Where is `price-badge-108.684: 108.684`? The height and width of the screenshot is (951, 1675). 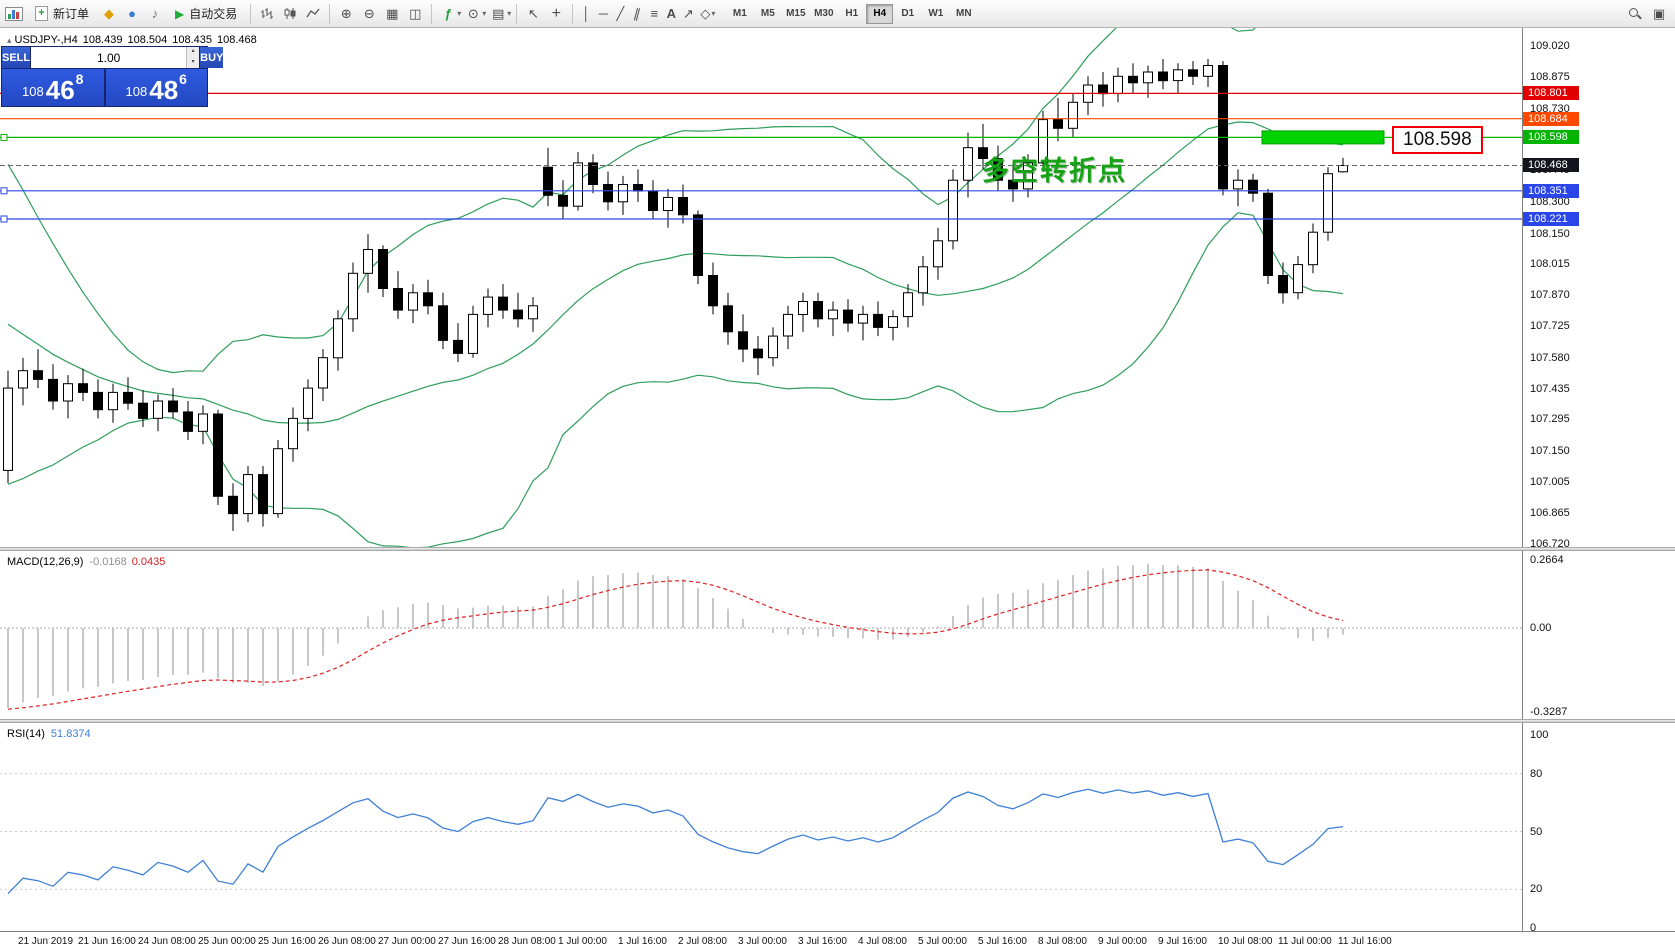 price-badge-108.684: 108.684 is located at coordinates (1551, 118).